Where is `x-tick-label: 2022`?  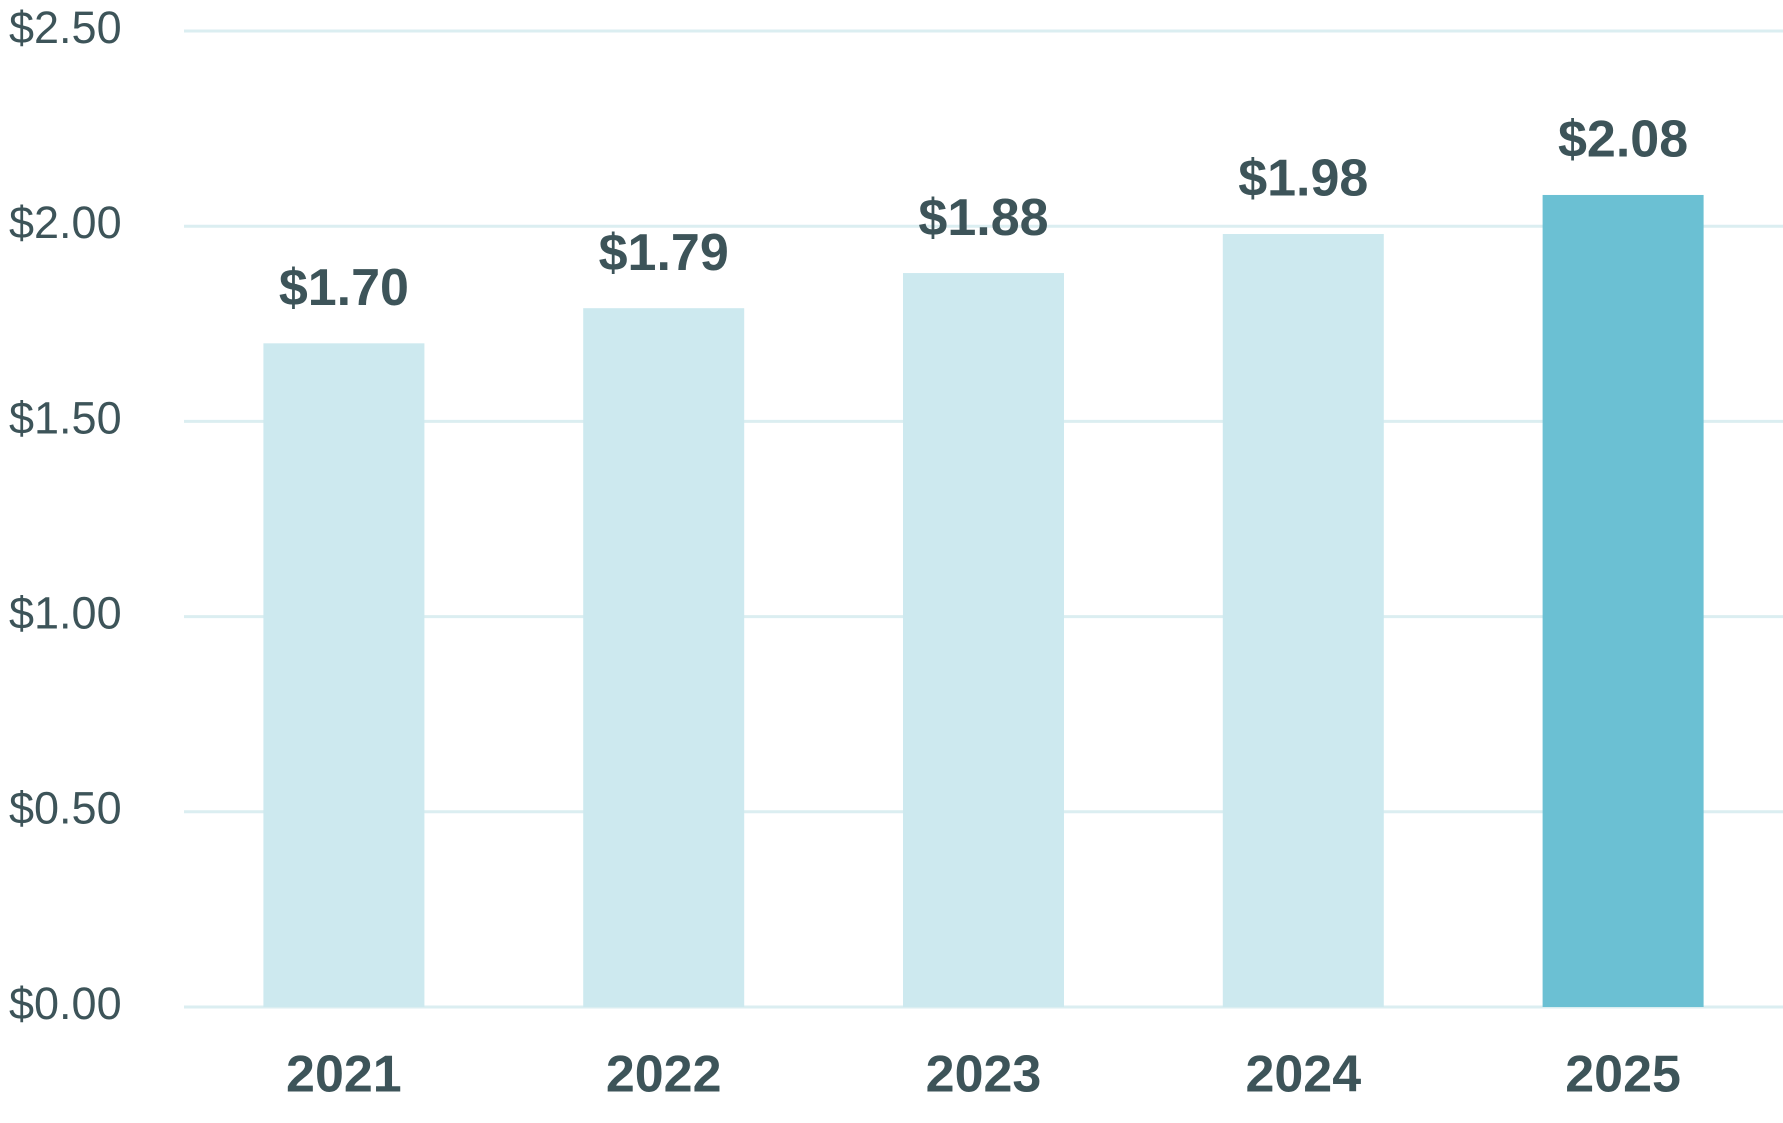 x-tick-label: 2022 is located at coordinates (664, 1075).